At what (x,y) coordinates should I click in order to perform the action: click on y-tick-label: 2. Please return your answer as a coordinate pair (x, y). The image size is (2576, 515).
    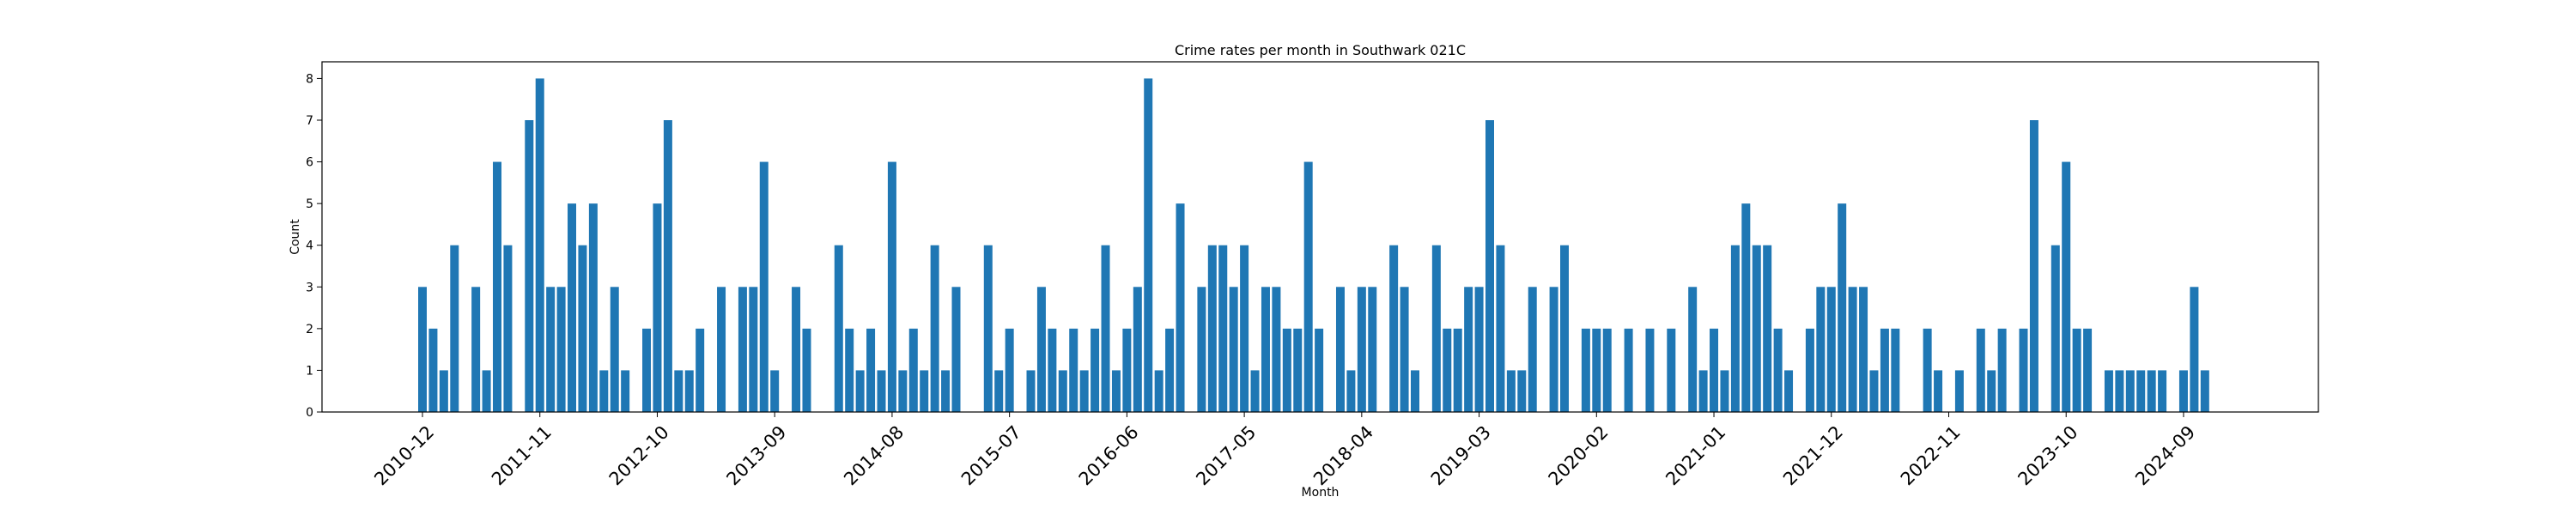
    Looking at the image, I should click on (310, 329).